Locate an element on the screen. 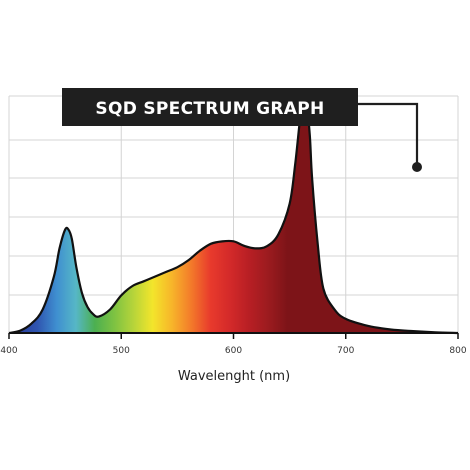  chart-title: SQD SPECTRUM GRAPH is located at coordinates (209, 109).